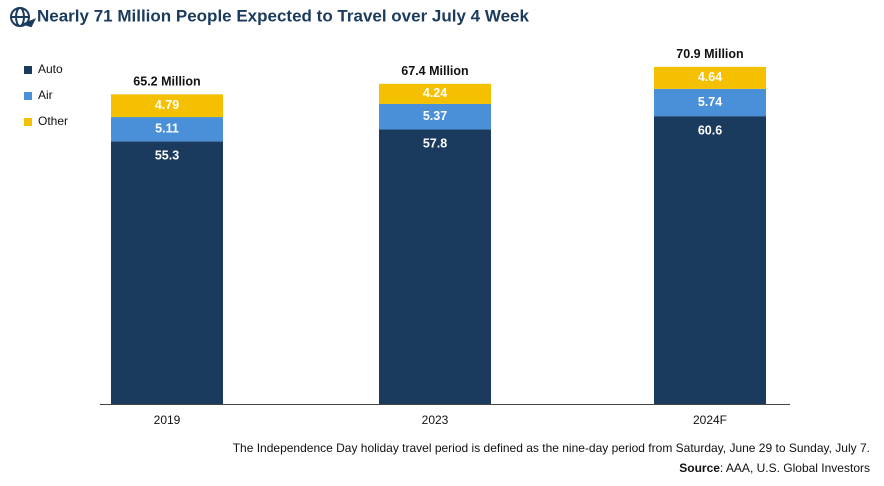 This screenshot has width=884, height=486. What do you see at coordinates (167, 420) in the screenshot?
I see `x-tick-label: 2019` at bounding box center [167, 420].